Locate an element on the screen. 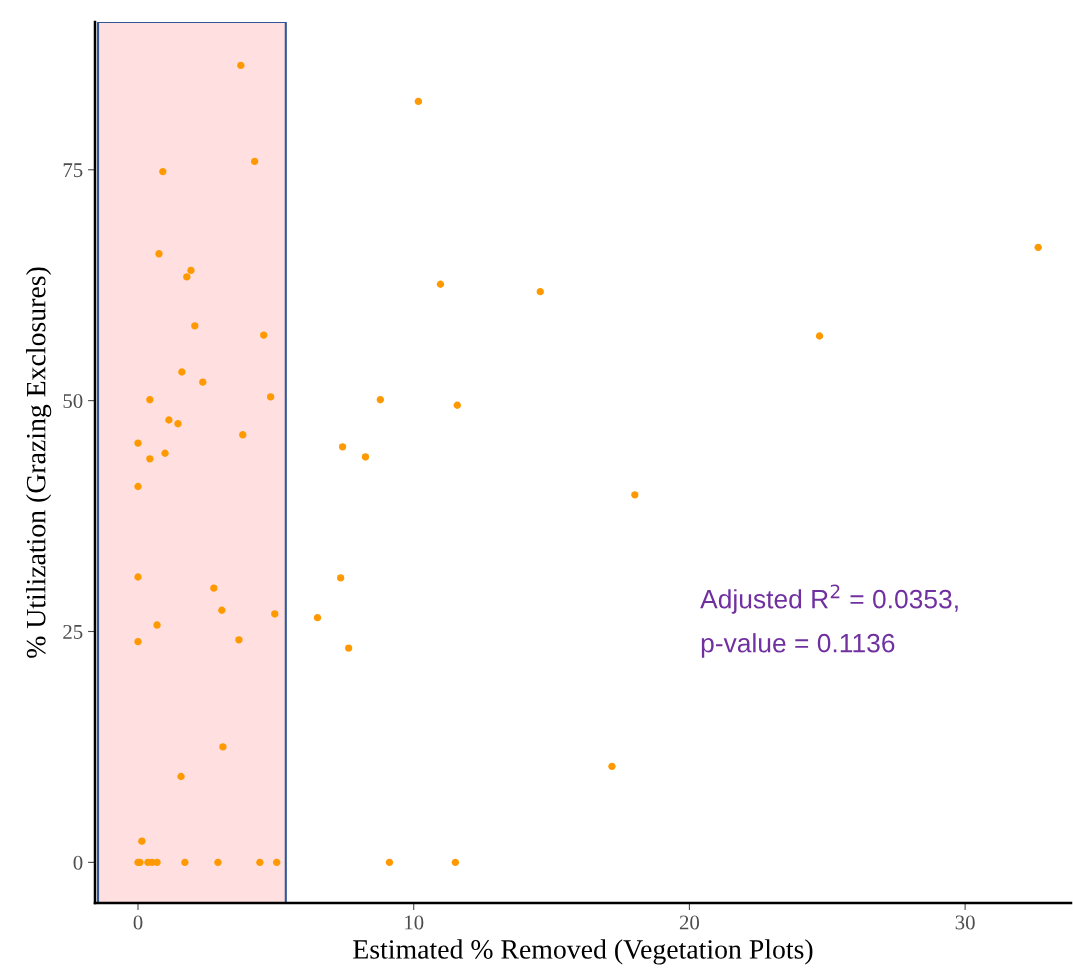 The image size is (1073, 980). y-axis-title: % Utilization (Grazing Exclosures) is located at coordinates (38, 462).